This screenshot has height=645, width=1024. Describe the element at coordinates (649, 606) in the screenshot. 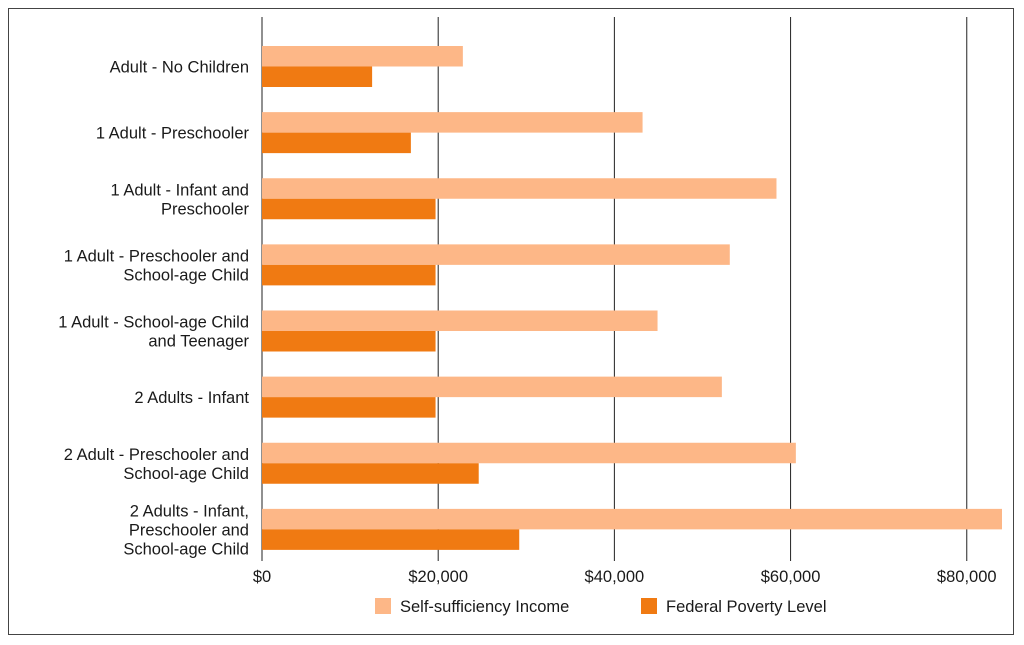

I see `legend-swatch-poverty-level` at that location.